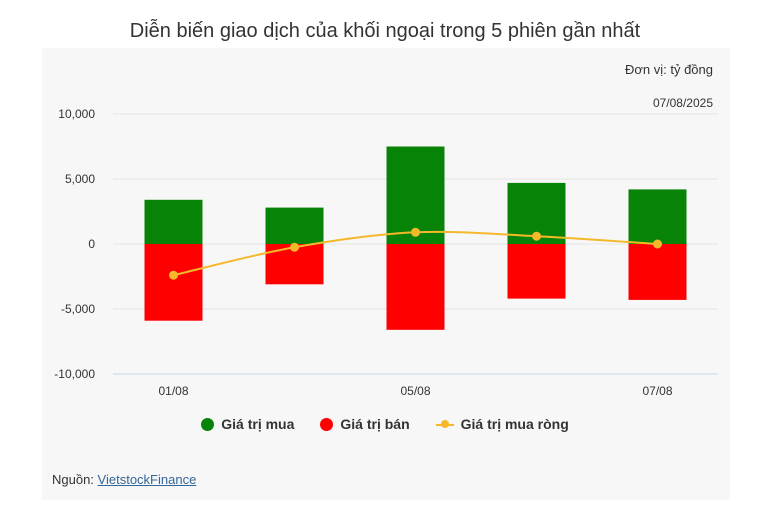 This screenshot has height=517, width=770. Describe the element at coordinates (173, 391) in the screenshot. I see `x-tick-label: 01/08` at that location.